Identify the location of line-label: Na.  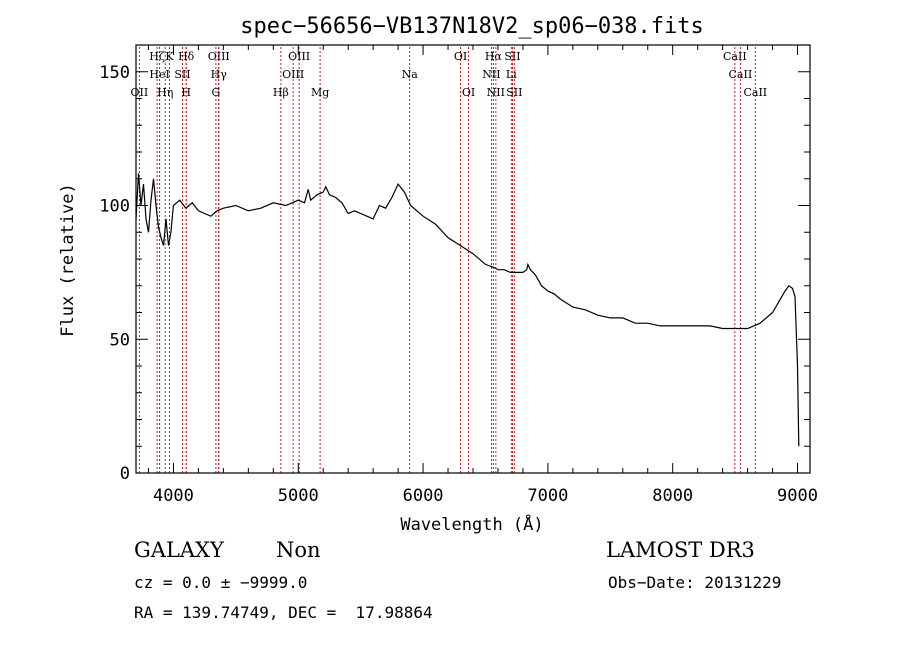
(410, 74).